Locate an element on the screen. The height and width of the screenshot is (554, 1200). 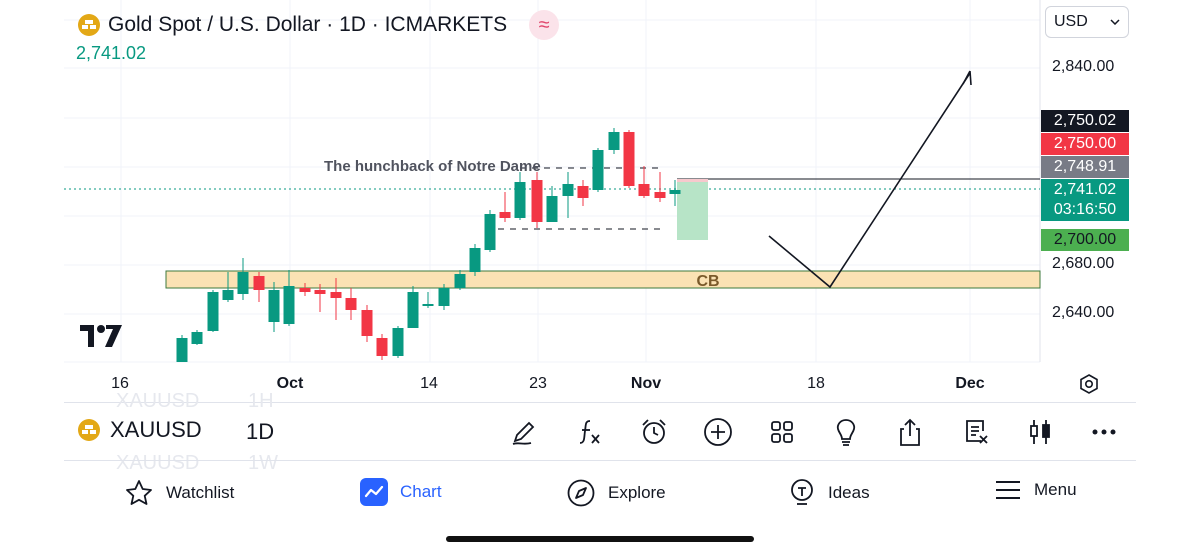
home-indicator is located at coordinates (600, 539).